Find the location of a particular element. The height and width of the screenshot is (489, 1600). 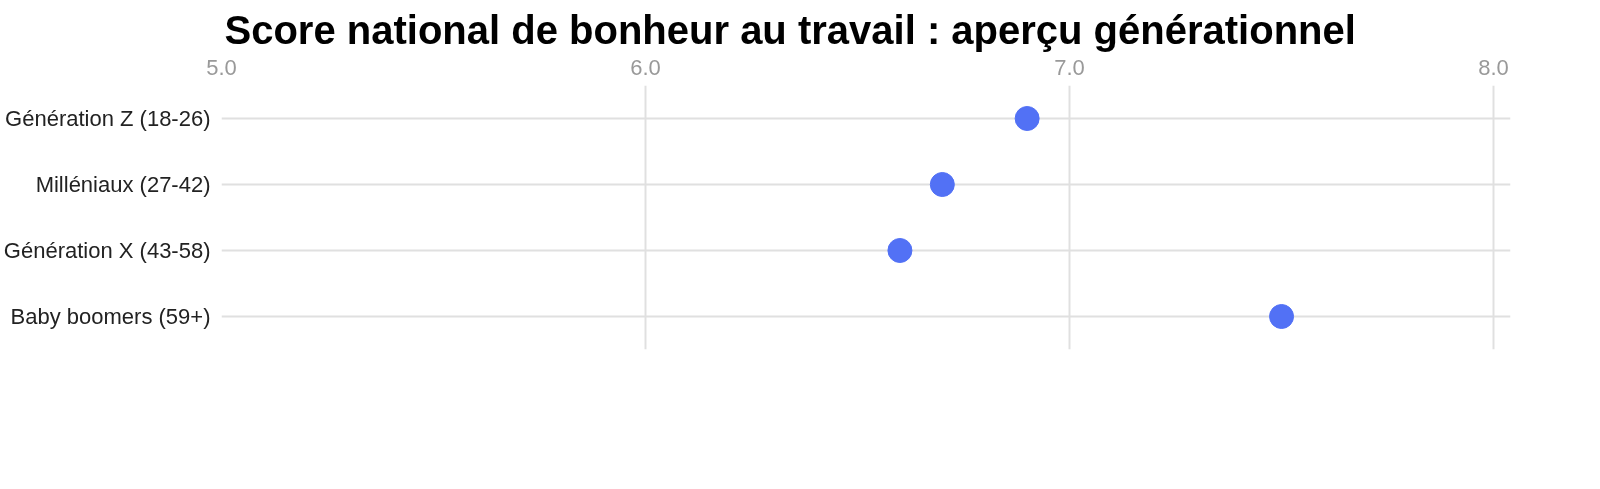

x-tick-label: 8.0 is located at coordinates (1493, 67).